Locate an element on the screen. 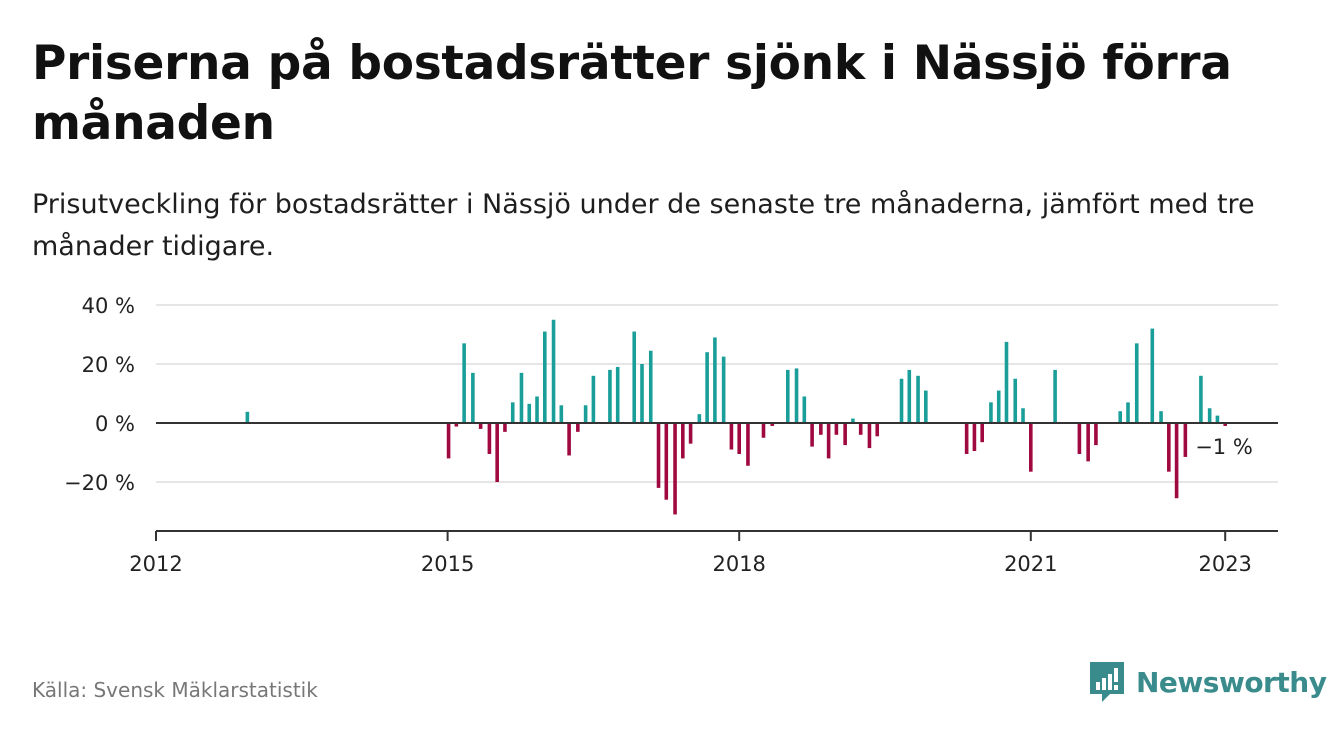 The image size is (1340, 734). x-tick-label: 2021 is located at coordinates (1030, 564).